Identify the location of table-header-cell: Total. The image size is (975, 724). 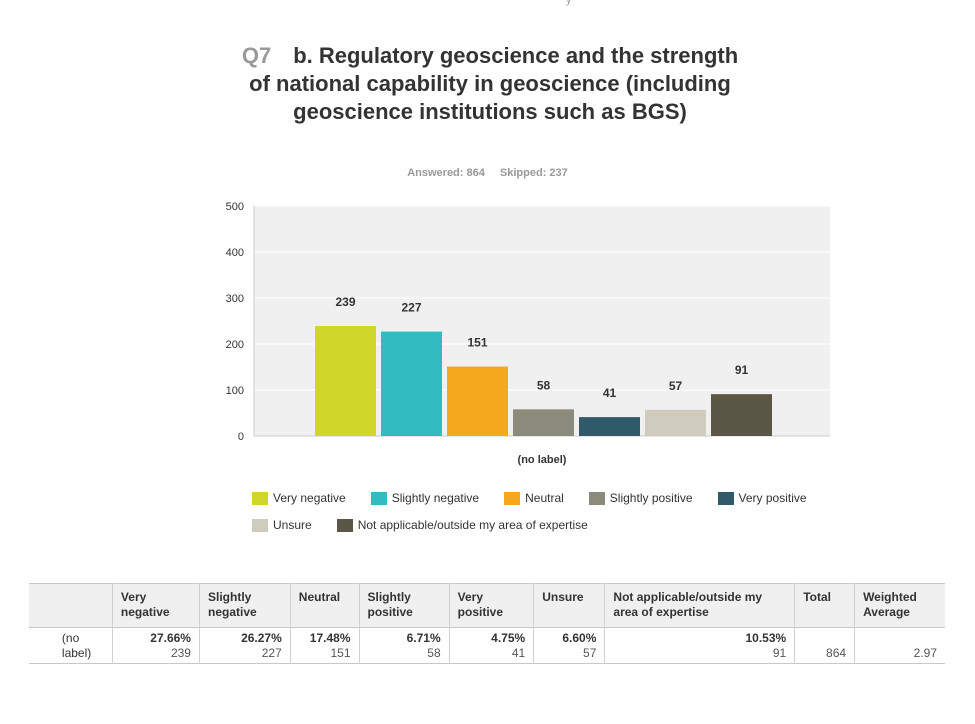
(825, 605).